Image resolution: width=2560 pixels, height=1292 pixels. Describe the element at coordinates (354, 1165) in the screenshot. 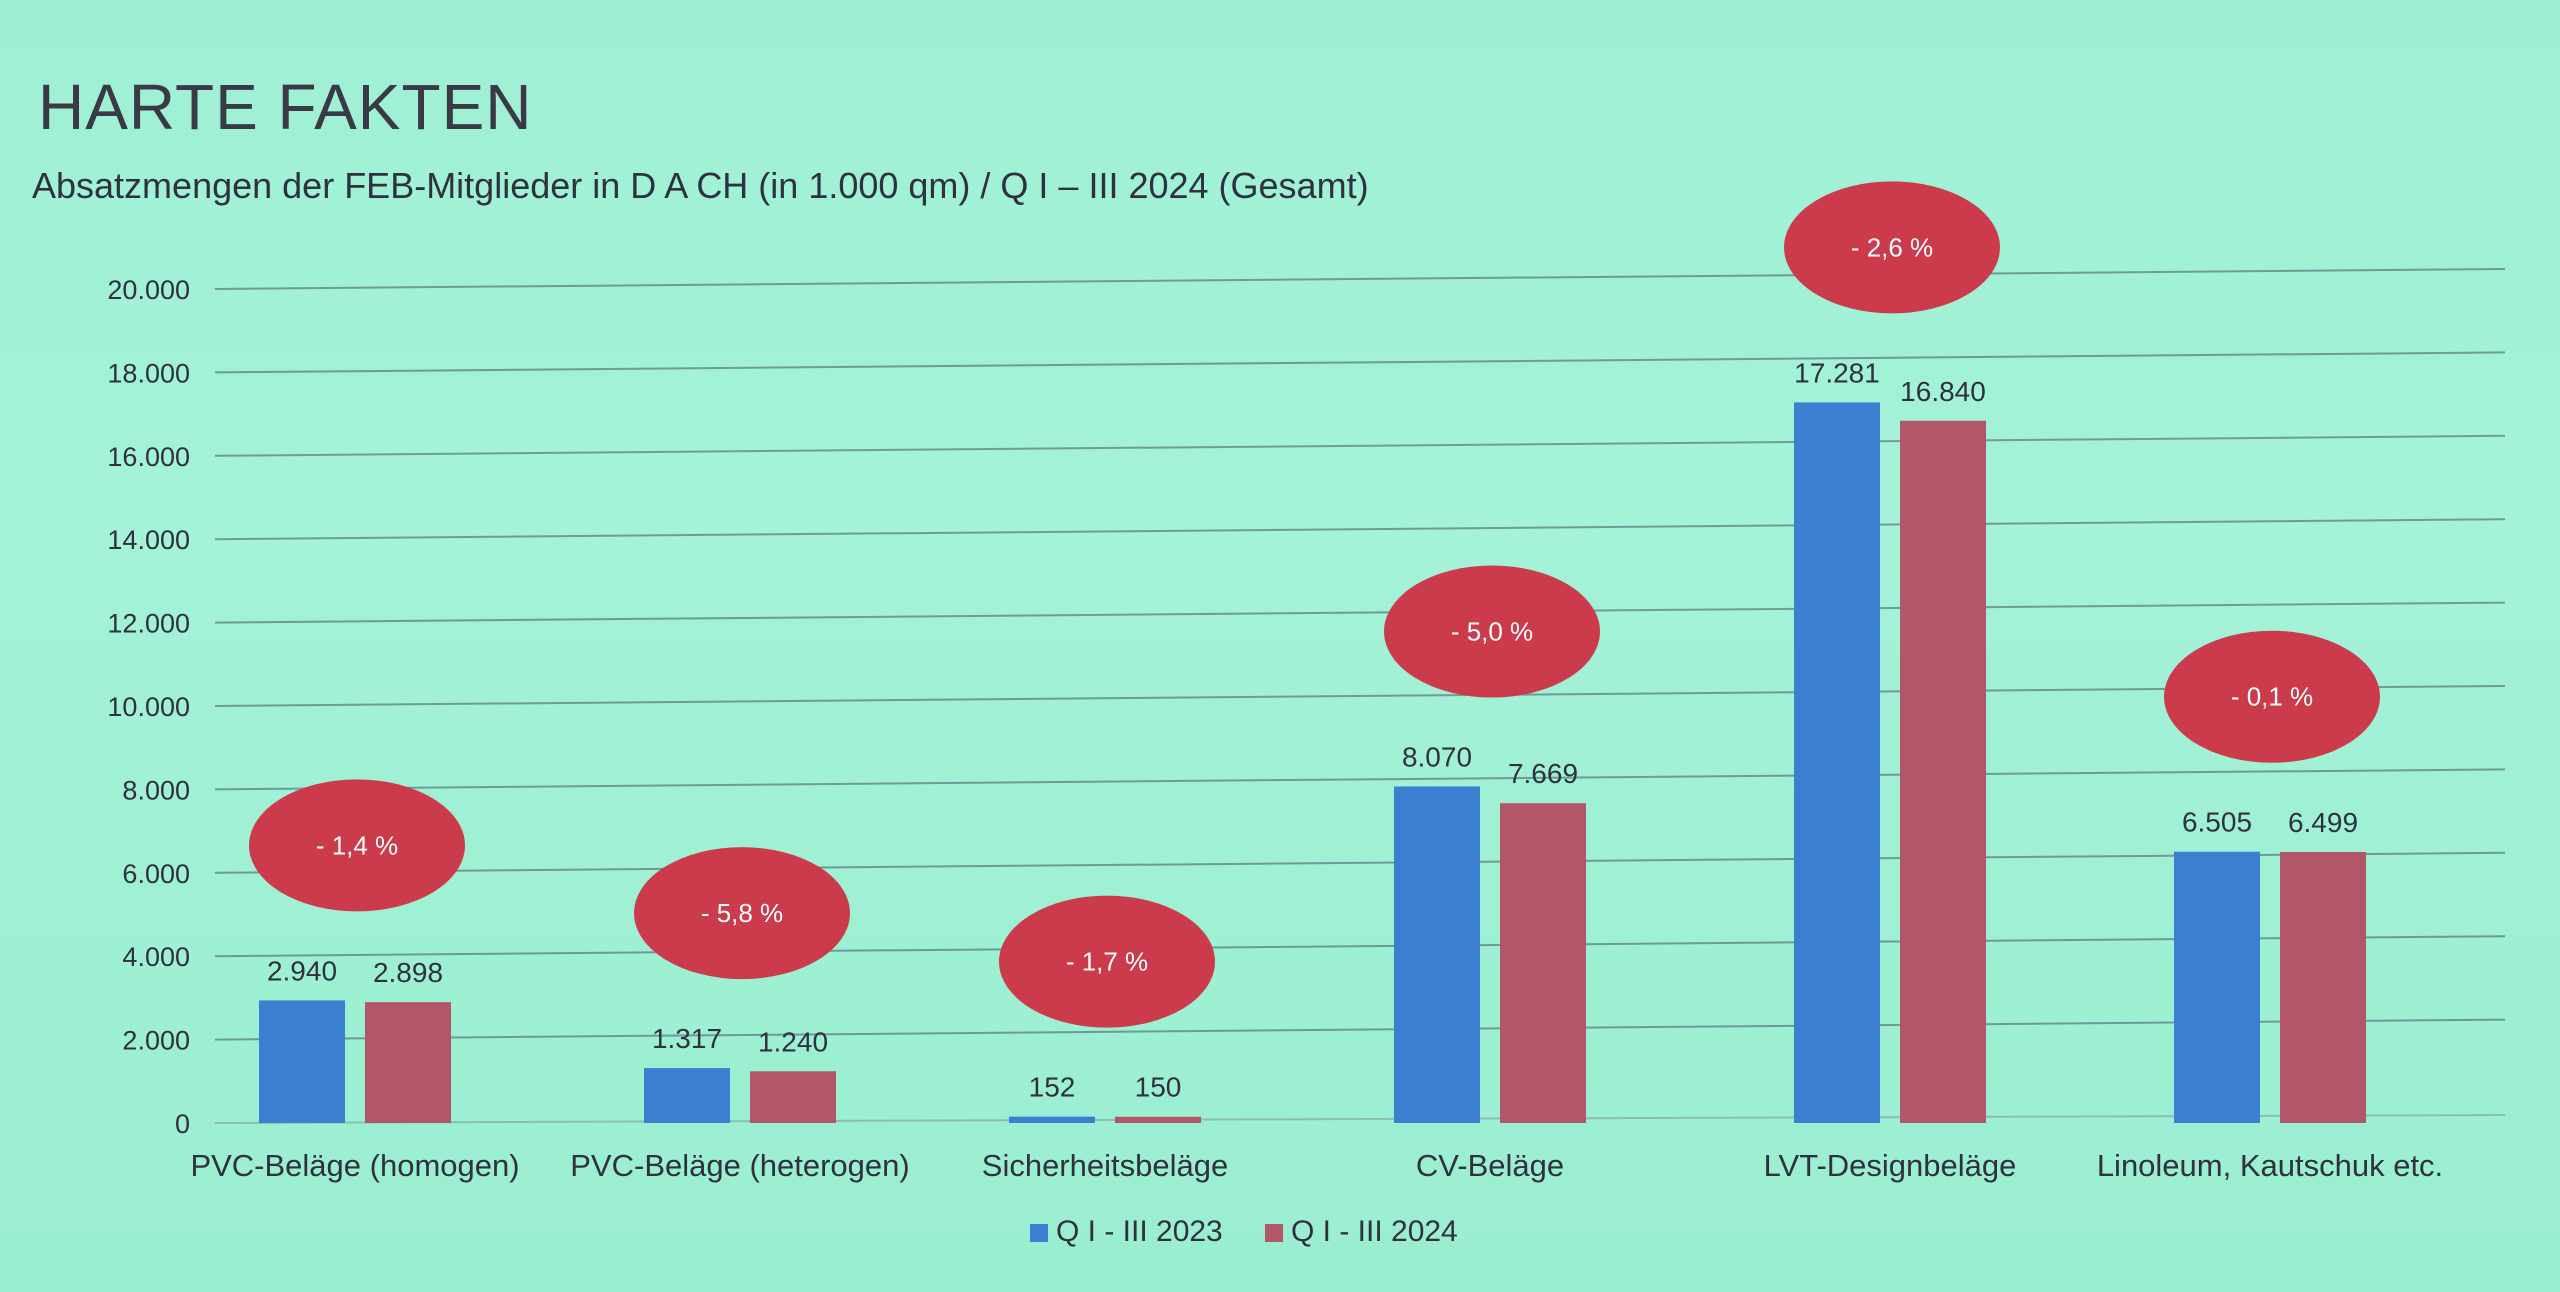

I see `category-label: PVC-Beläge (homogen)` at that location.